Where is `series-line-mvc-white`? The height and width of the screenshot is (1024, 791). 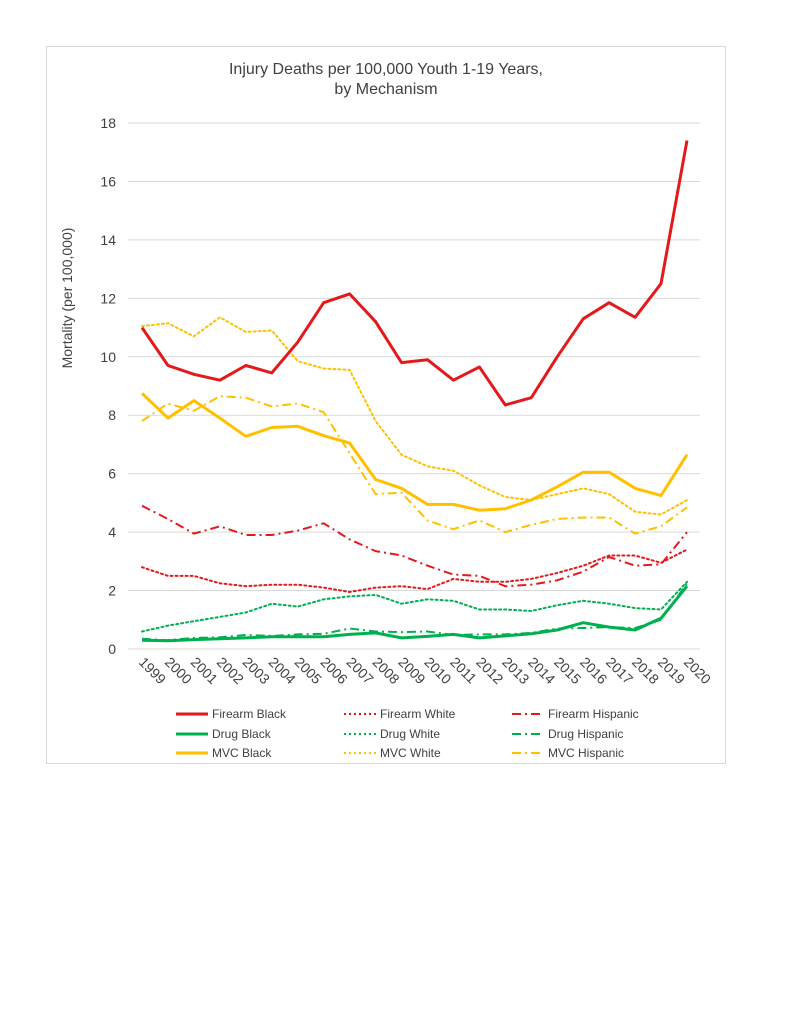
series-line-mvc-white is located at coordinates (414, 416).